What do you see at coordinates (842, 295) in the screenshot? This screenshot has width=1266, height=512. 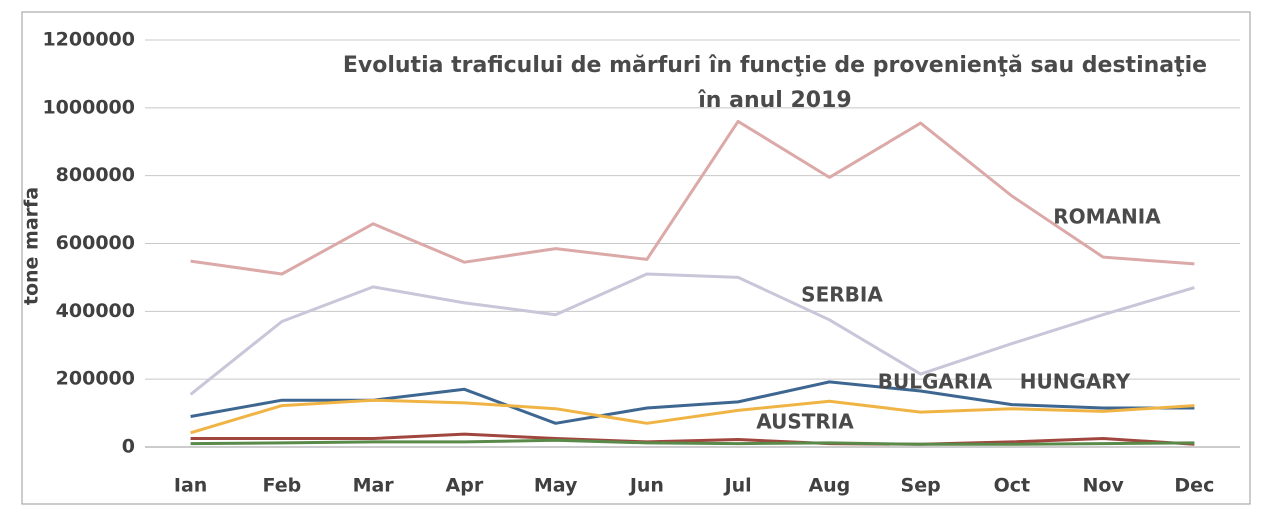 I see `series-label: SERBIA` at bounding box center [842, 295].